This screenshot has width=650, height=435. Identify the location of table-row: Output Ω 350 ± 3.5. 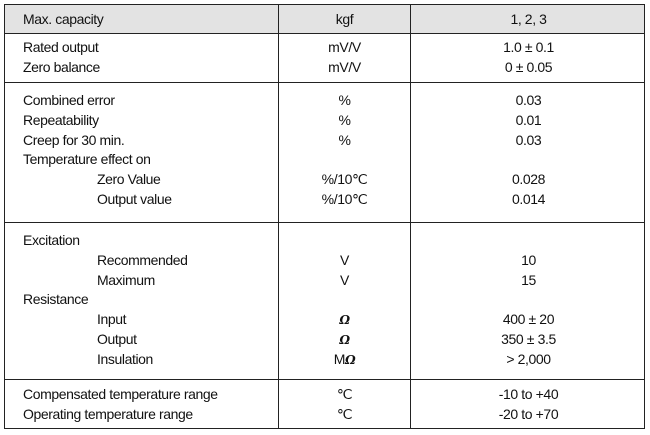
(324, 339).